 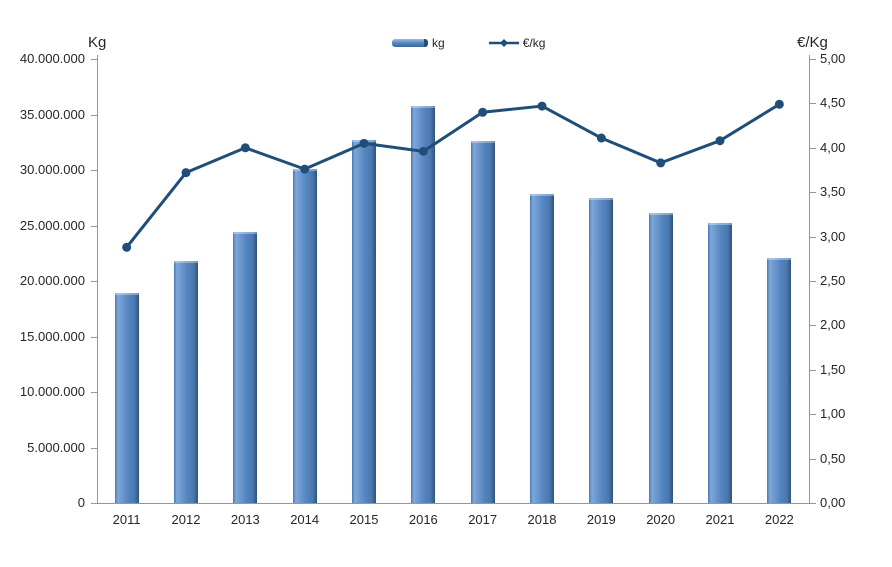 I want to click on legend-item-eur-per-kg: €/kg, so click(x=517, y=43).